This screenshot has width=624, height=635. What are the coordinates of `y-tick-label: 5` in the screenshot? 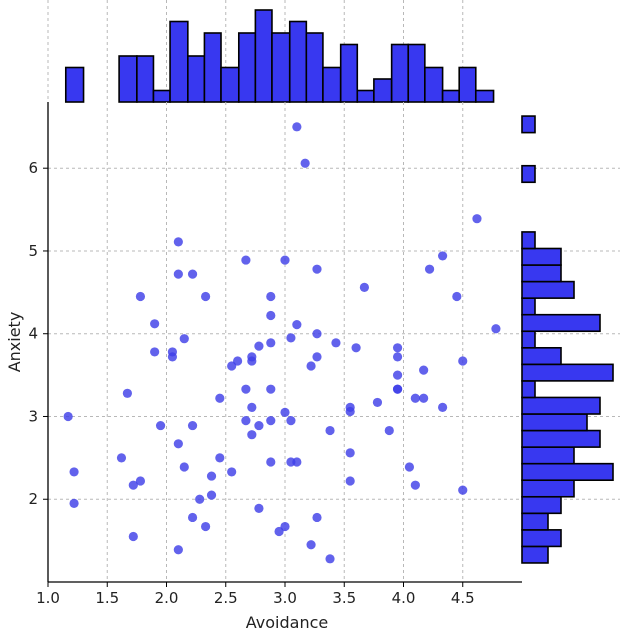 It's located at (33, 251).